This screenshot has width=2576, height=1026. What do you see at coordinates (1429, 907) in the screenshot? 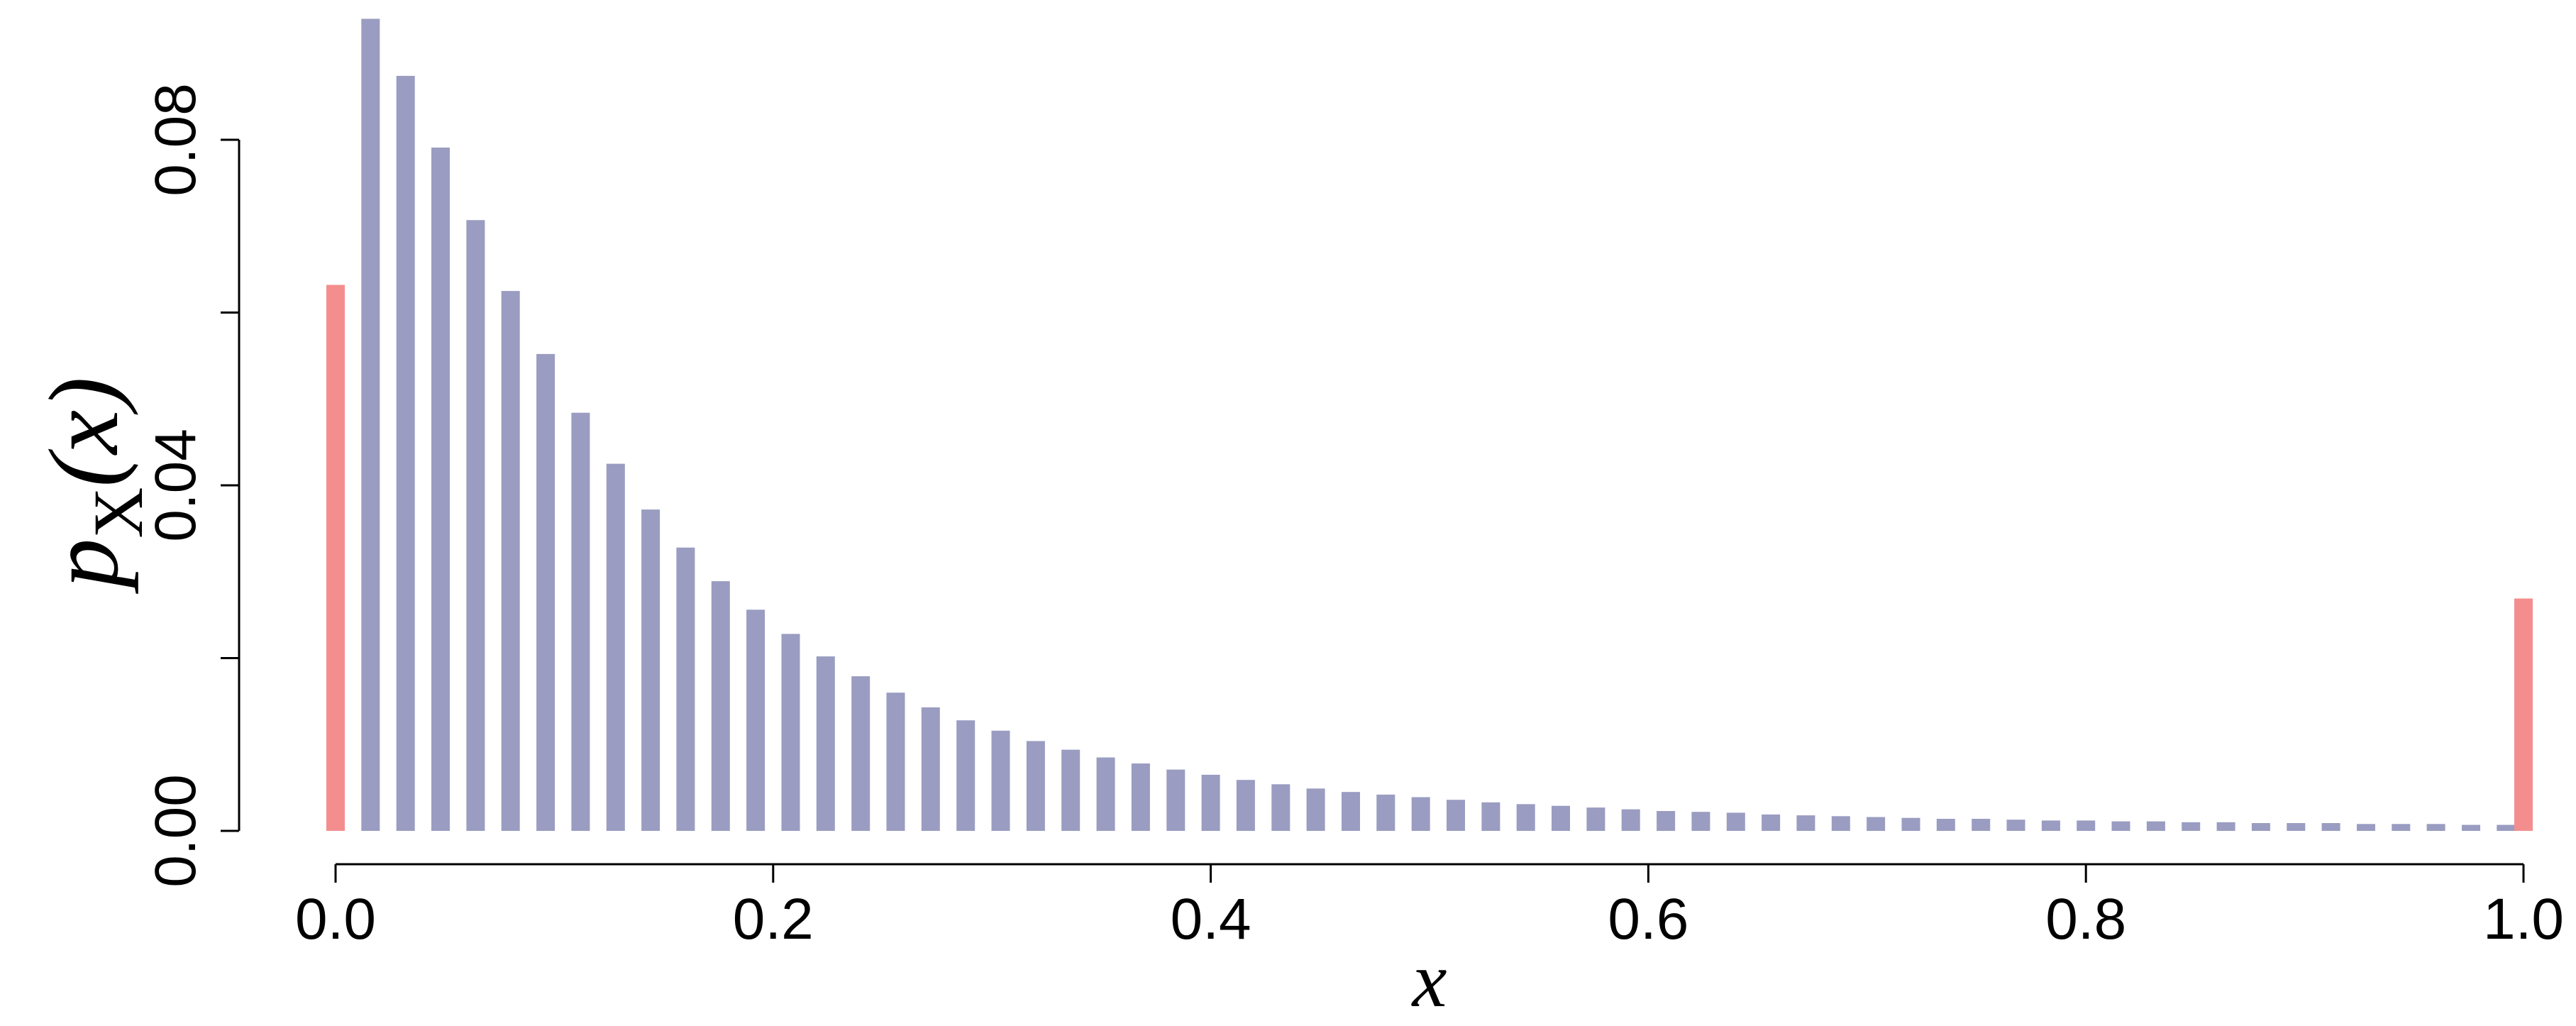
I see `x-axis: 0.0 0.2 0.4 0.6 0.8 1.0` at bounding box center [1429, 907].